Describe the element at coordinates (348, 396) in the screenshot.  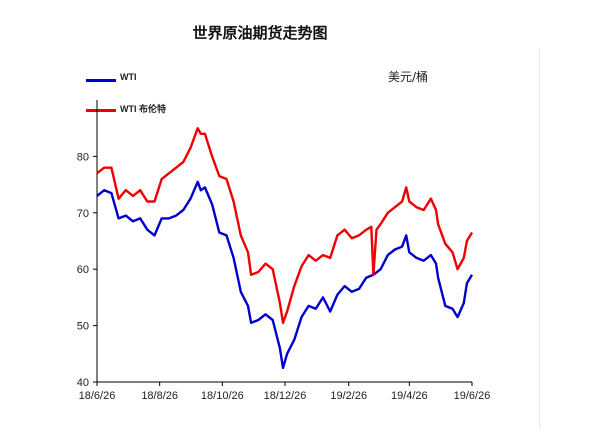
I see `x-tick-label: 19/2/26` at that location.